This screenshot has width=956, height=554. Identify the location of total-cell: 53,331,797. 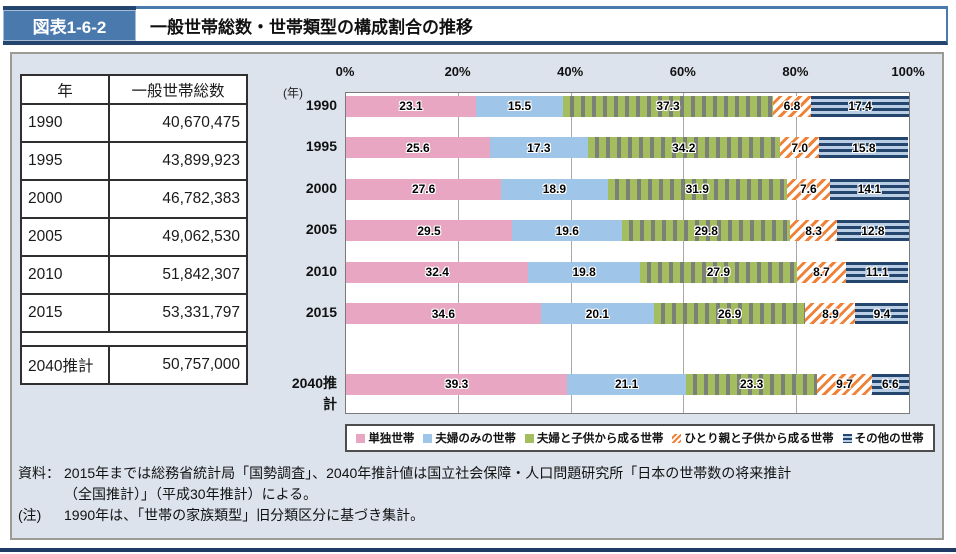
(178, 313).